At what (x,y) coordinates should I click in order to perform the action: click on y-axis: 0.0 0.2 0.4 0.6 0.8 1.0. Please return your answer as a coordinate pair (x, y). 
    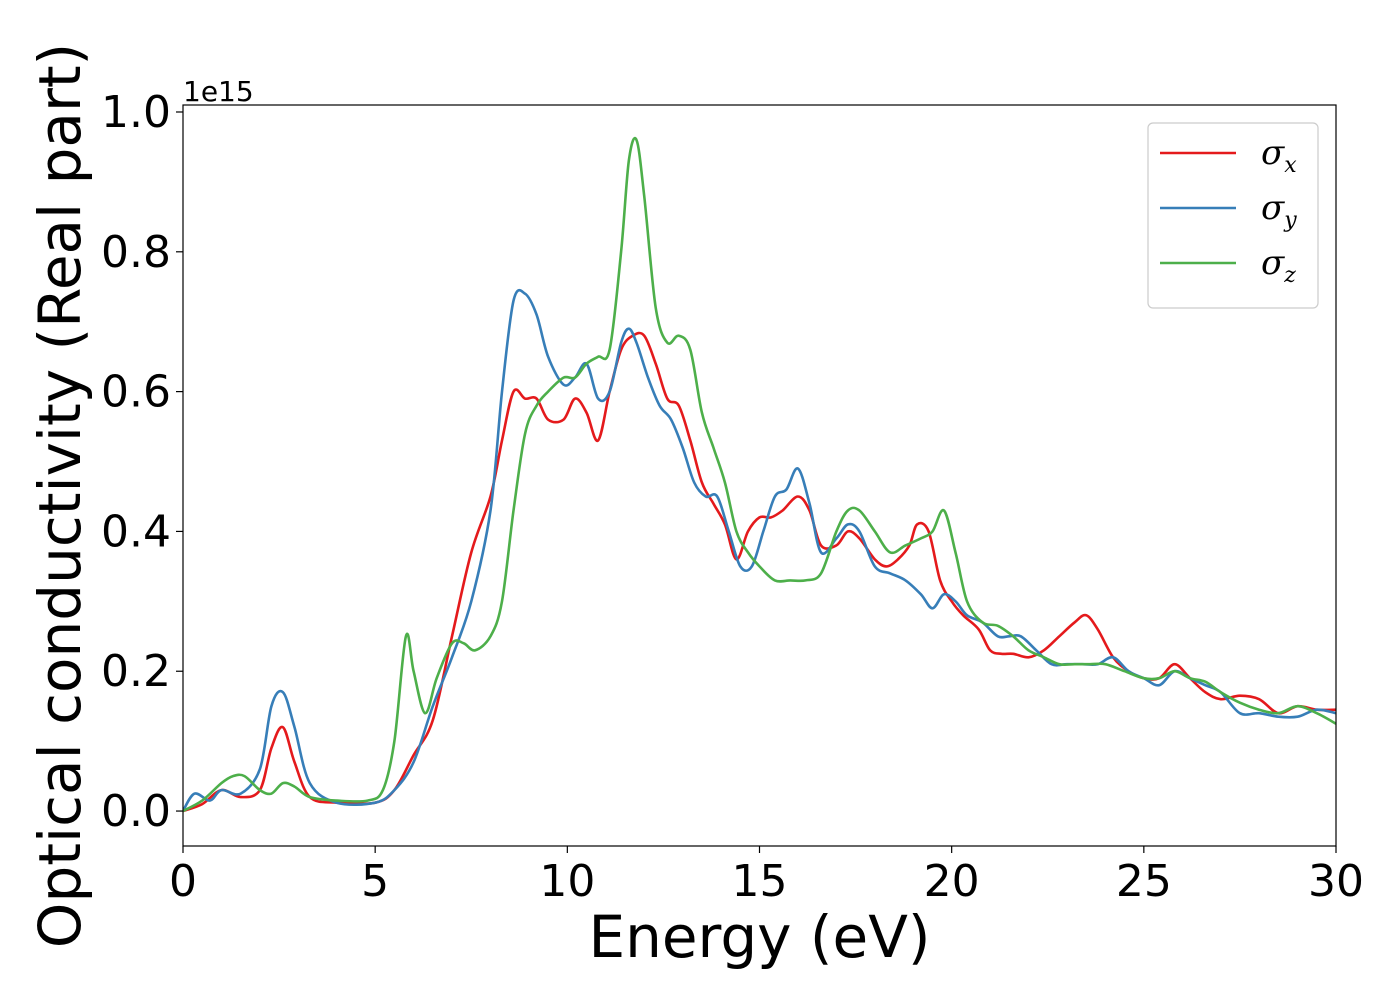
    Looking at the image, I should click on (142, 462).